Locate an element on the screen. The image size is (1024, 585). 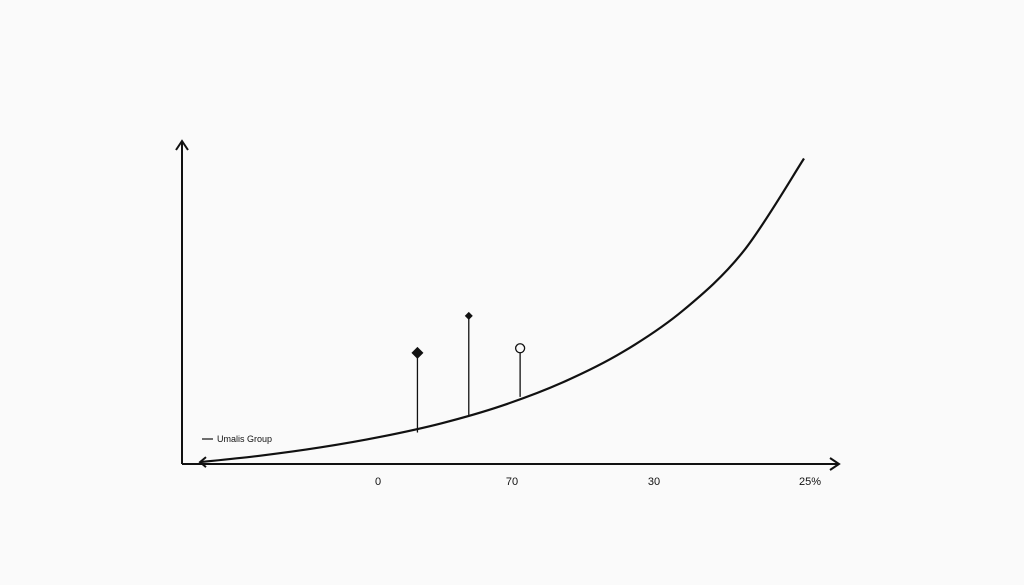
x-tick-label-1: 70 is located at coordinates (512, 482).